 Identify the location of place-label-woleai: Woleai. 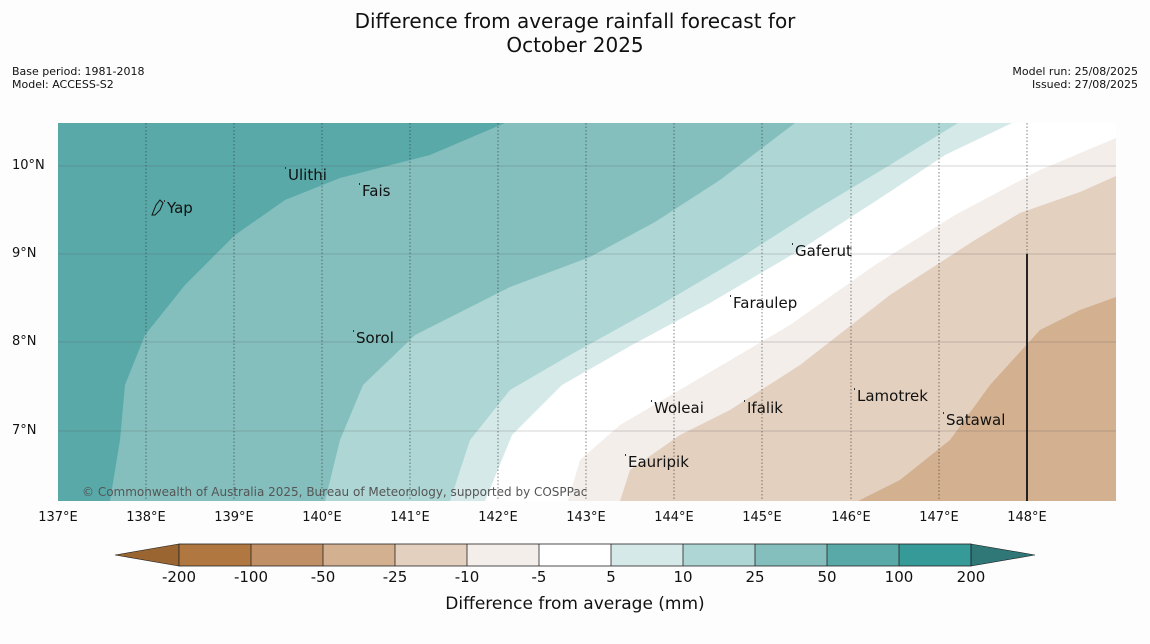
(677, 408).